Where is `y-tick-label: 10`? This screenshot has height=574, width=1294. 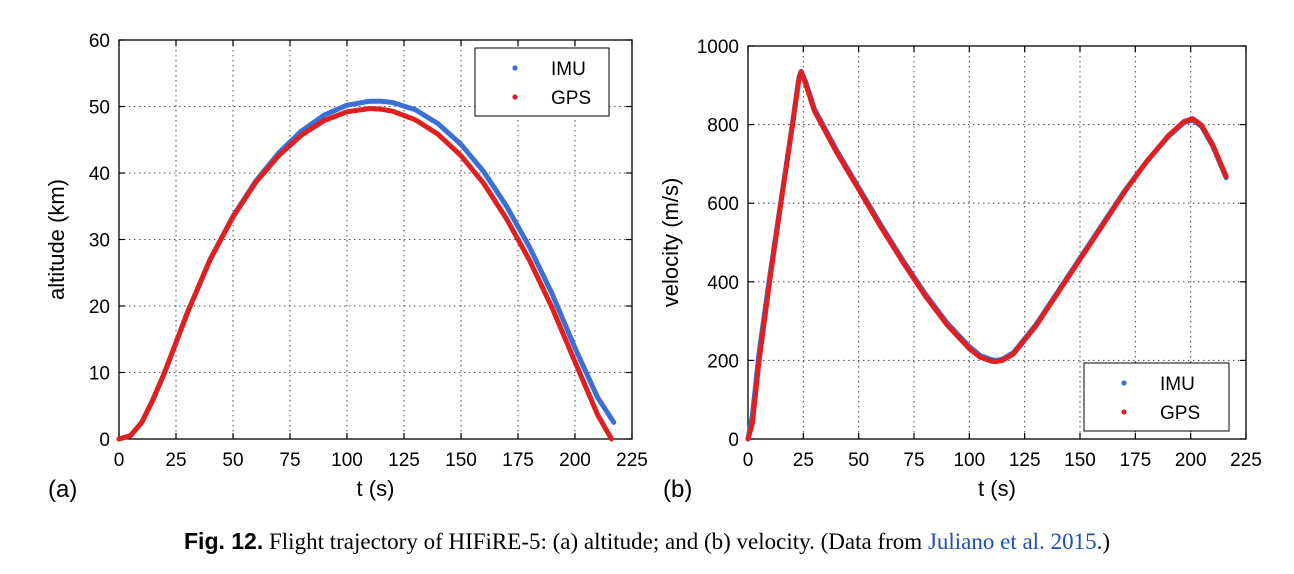
y-tick-label: 10 is located at coordinates (99, 374).